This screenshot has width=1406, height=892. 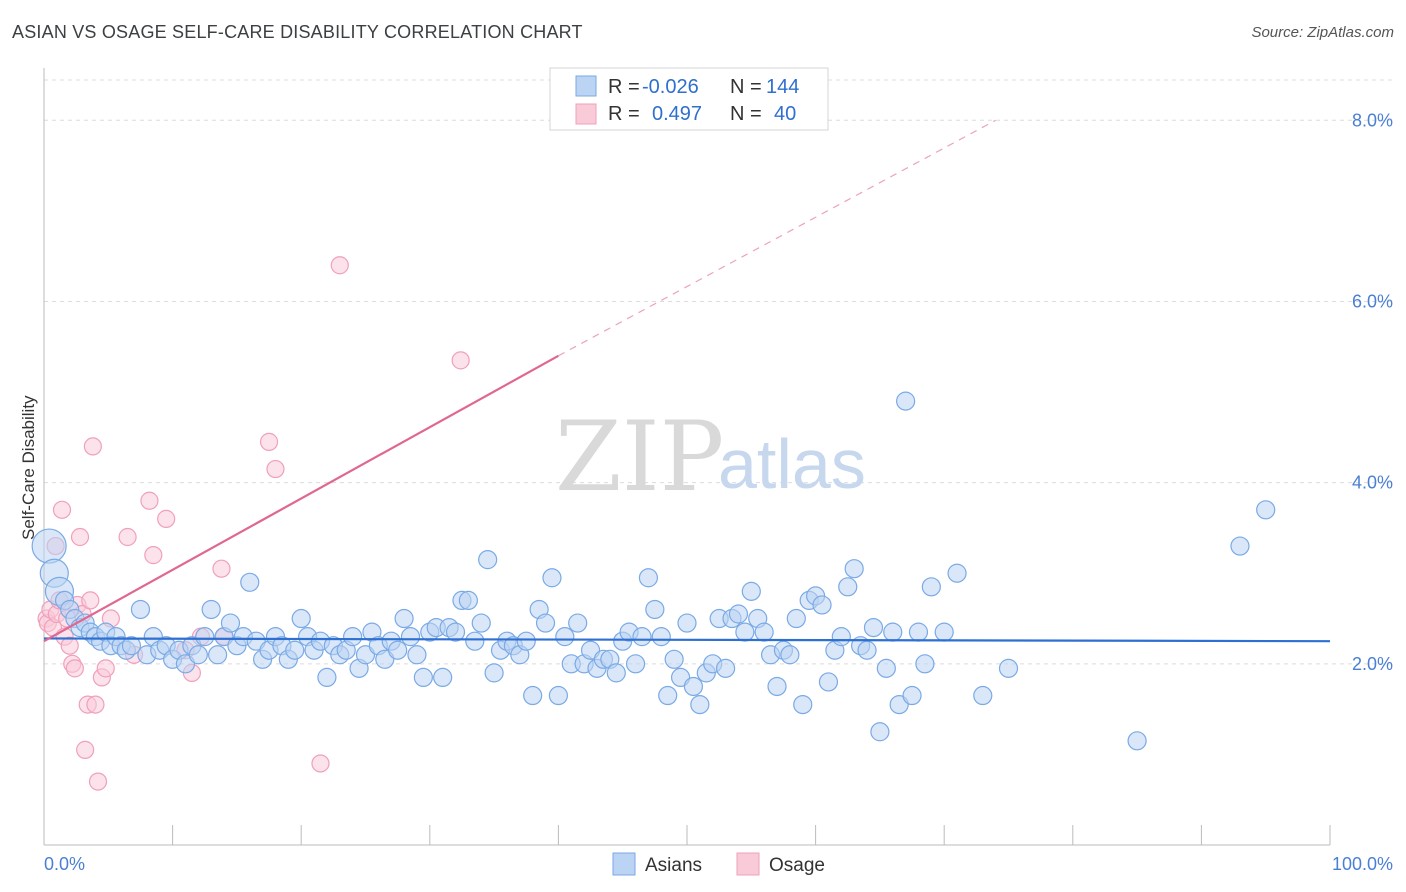 What do you see at coordinates (1372, 120) in the screenshot?
I see `y-tick-label-3: 8.0%` at bounding box center [1372, 120].